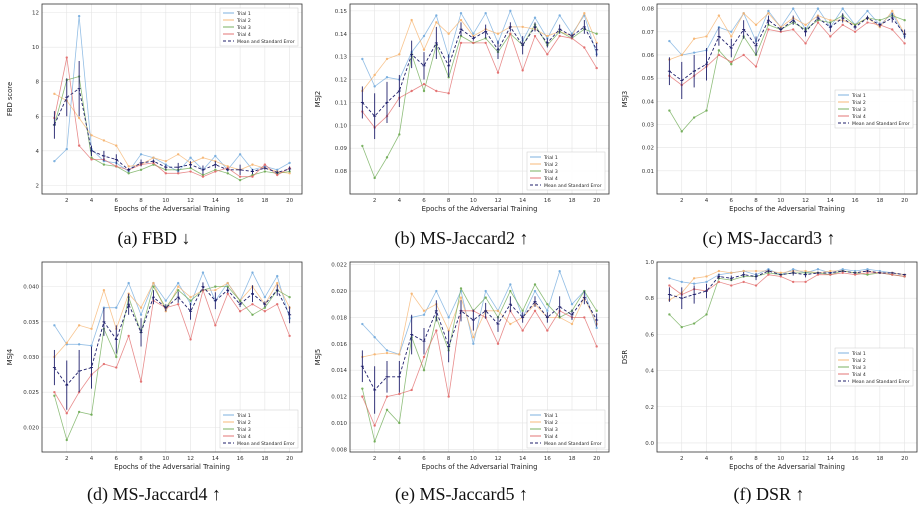 The height and width of the screenshot is (517, 923). What do you see at coordinates (154, 494) in the screenshot?
I see `subfigure-caption: (d) MS-Jaccard4 ↑` at bounding box center [154, 494].